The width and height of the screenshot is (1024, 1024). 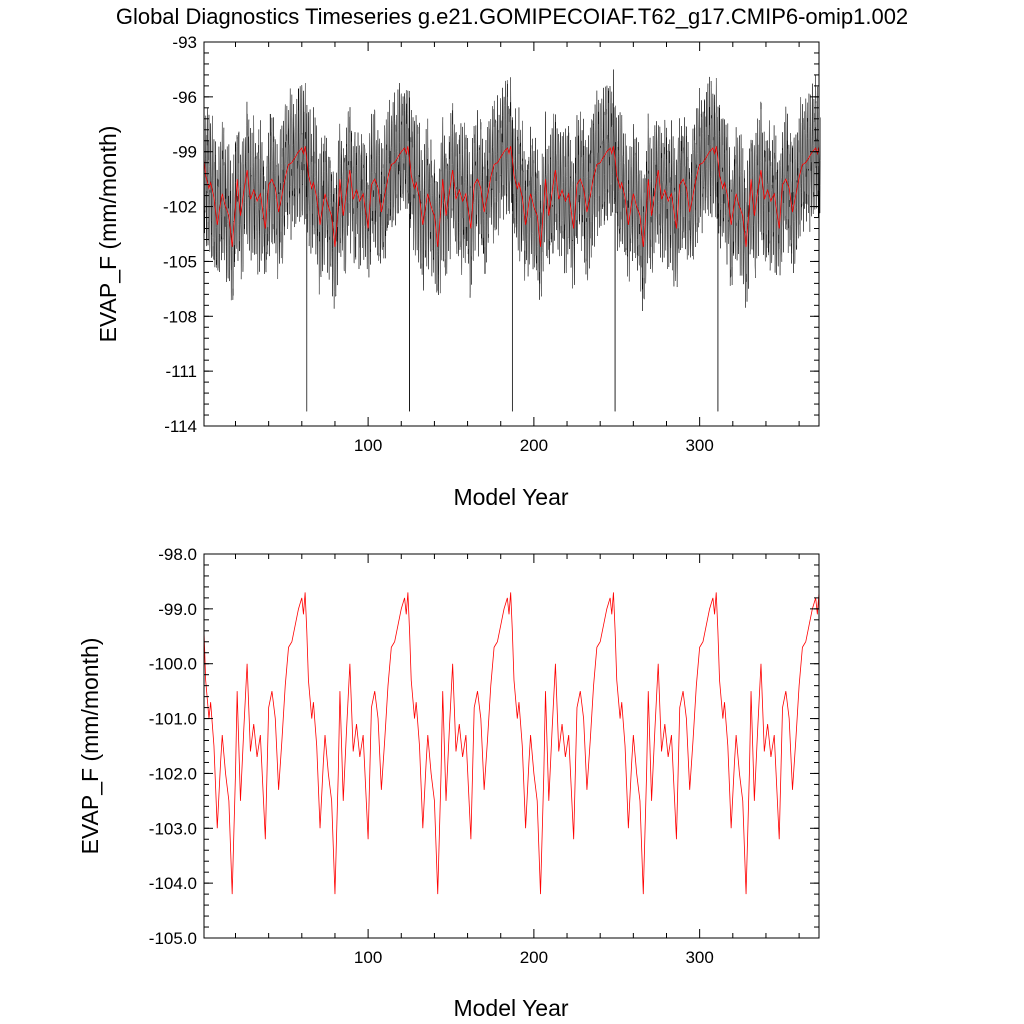 I want to click on bottom-ytick-label: -102.0, so click(x=173, y=773).